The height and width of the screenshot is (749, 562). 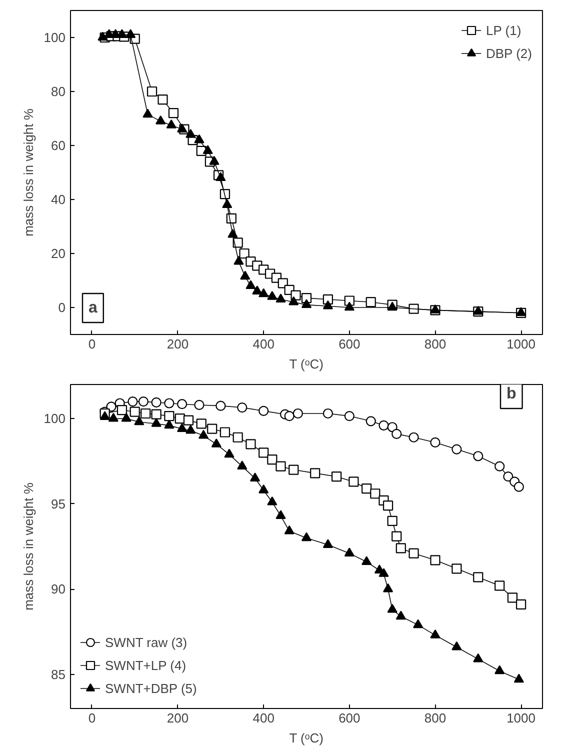 I want to click on y-tick-label: 90, so click(x=58, y=589).